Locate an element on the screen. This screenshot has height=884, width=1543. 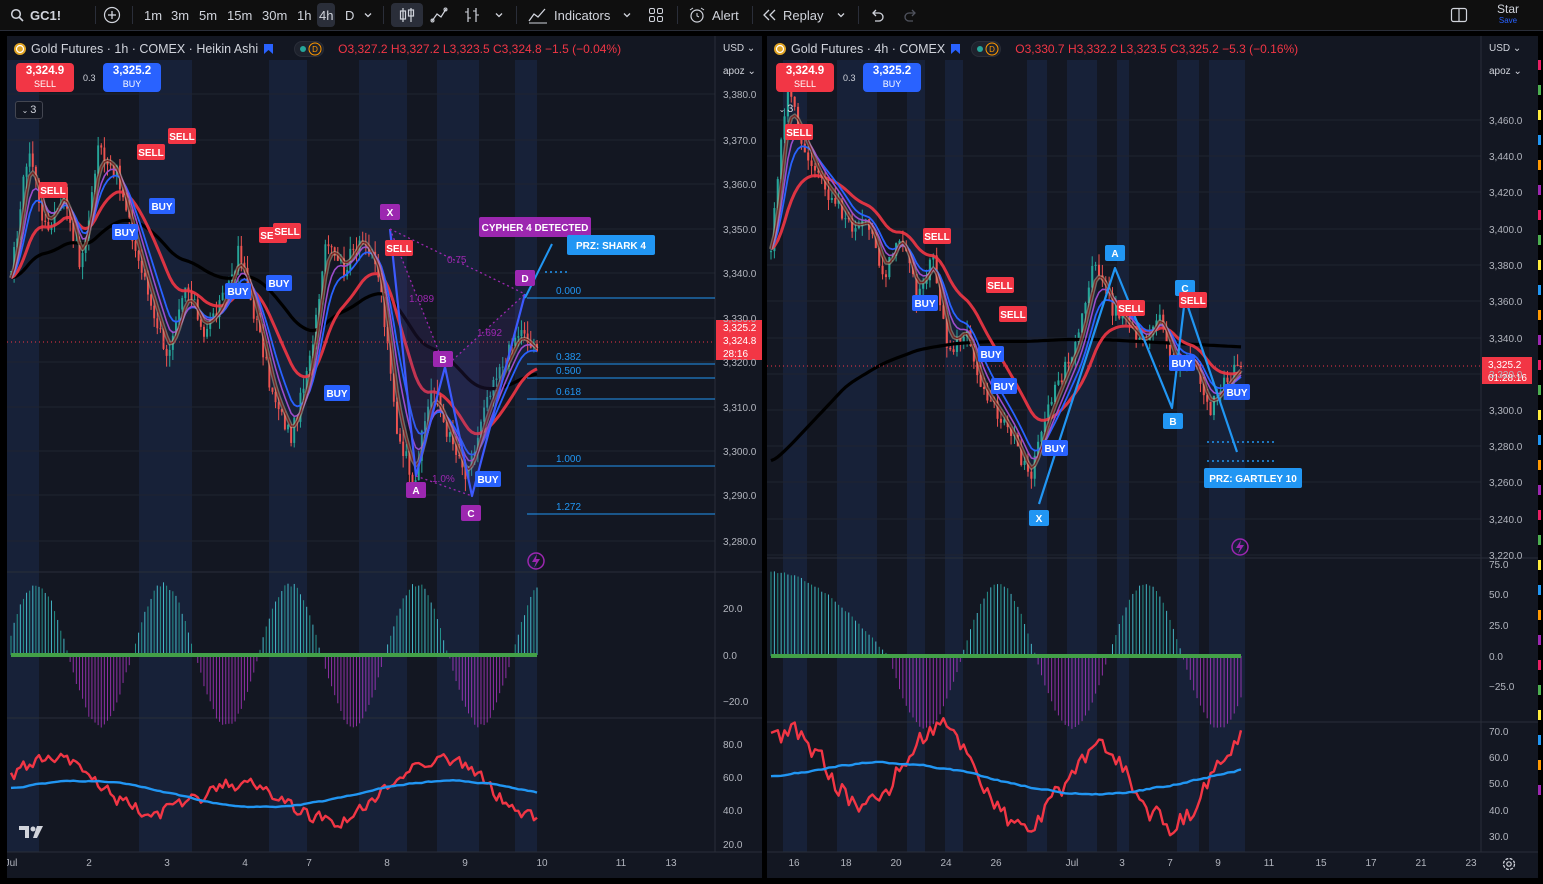
left-scale-mode: apoz ⌄ is located at coordinates (739, 71).